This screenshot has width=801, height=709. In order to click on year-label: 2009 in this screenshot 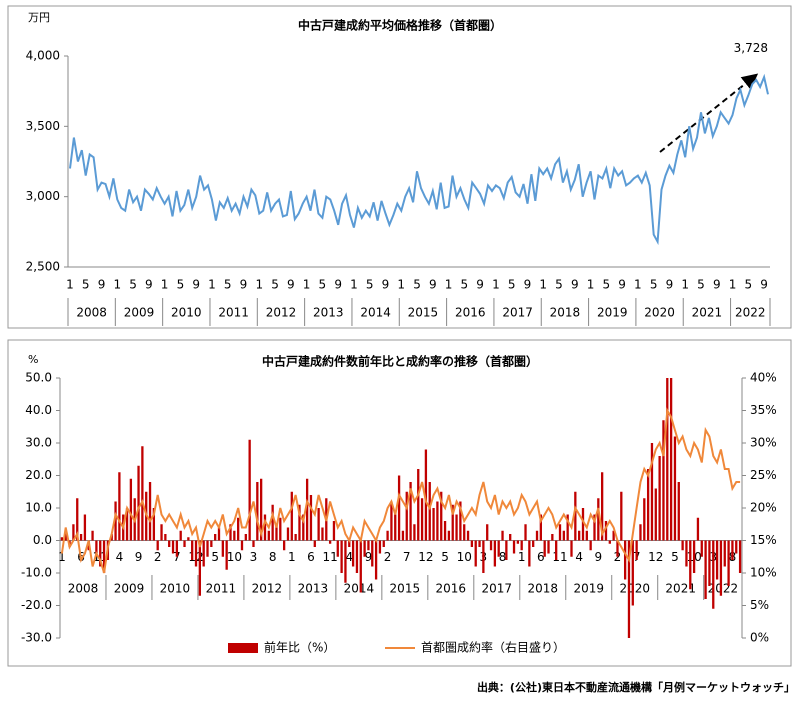, I will do `click(139, 313)`.